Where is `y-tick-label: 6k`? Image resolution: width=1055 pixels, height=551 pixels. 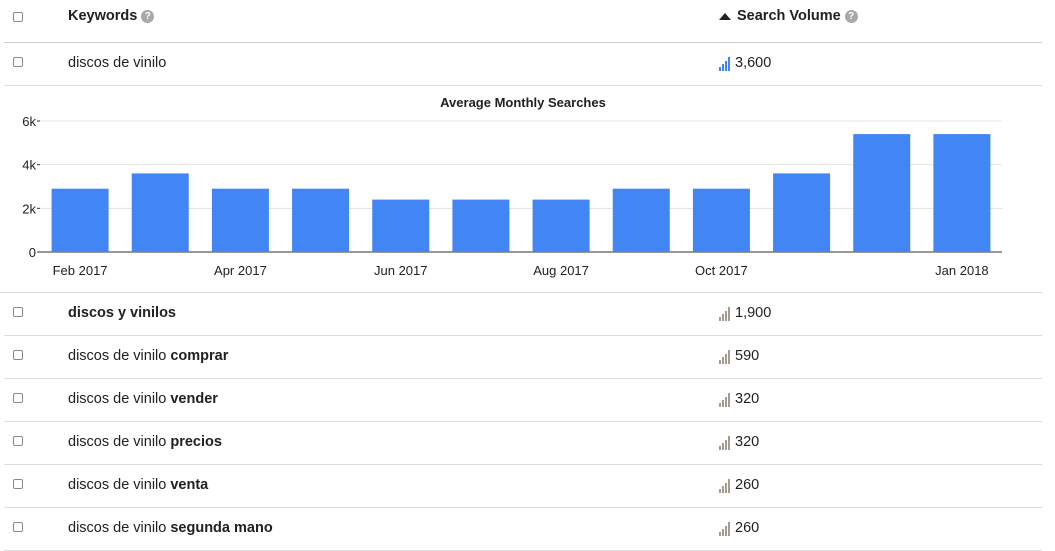 y-tick-label: 6k is located at coordinates (29, 121).